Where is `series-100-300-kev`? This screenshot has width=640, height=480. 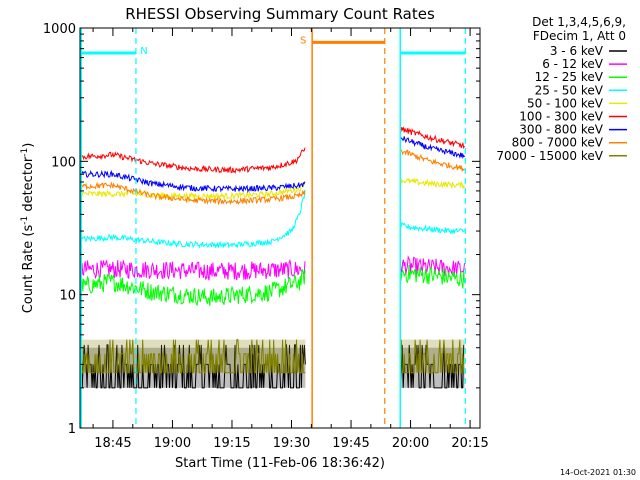
series-100-300-kev is located at coordinates (272, 150).